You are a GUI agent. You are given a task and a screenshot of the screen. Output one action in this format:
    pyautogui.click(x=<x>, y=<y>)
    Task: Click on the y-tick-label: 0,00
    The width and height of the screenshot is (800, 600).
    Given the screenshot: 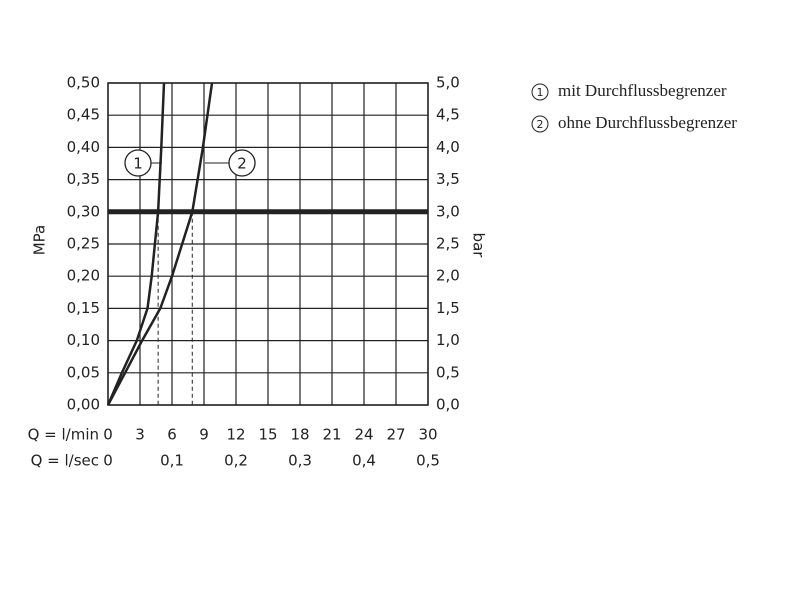 What is the action you would take?
    pyautogui.click(x=83, y=405)
    